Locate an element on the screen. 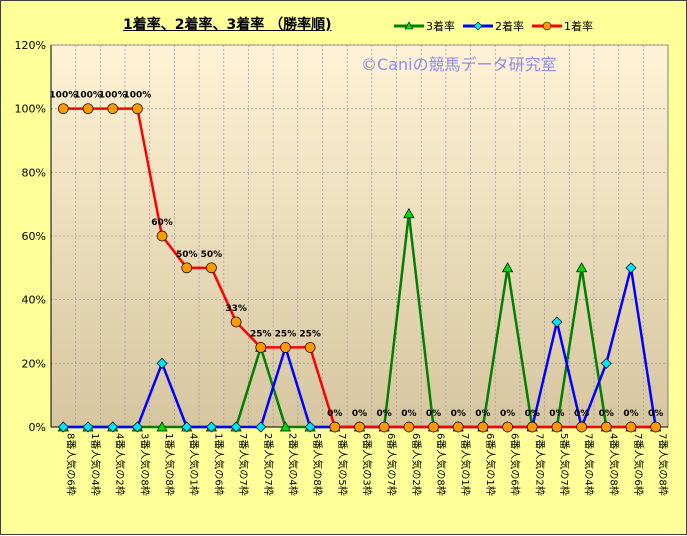 This screenshot has width=687, height=536. x-tick-label: 8番人気の6枠 is located at coordinates (70, 464).